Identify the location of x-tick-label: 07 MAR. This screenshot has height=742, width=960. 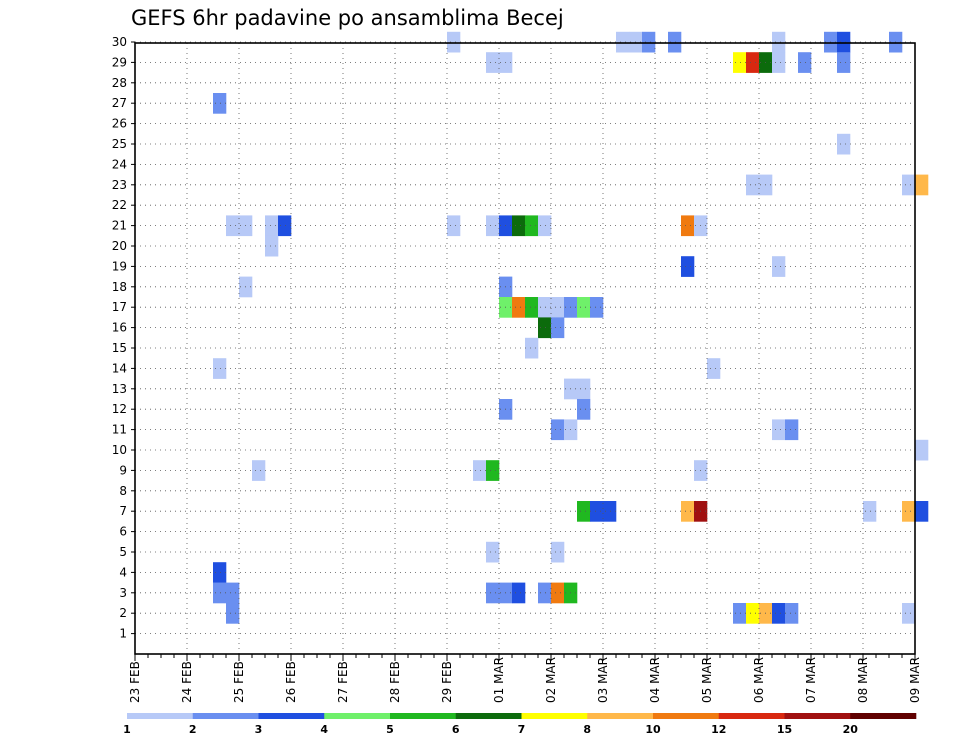
(811, 680).